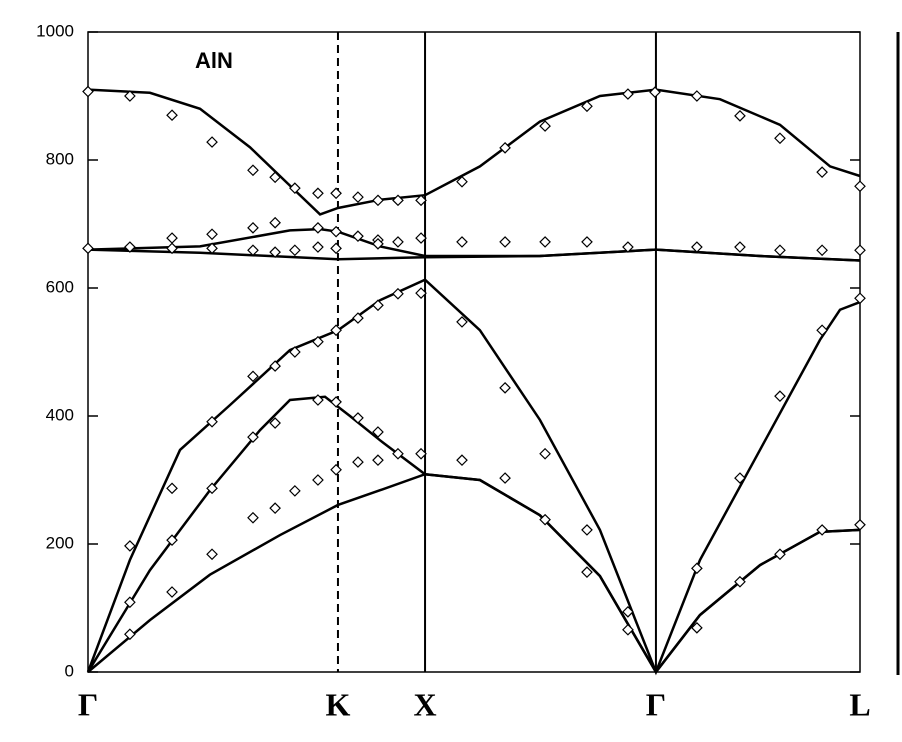  I want to click on annotation: AlN, so click(214, 60).